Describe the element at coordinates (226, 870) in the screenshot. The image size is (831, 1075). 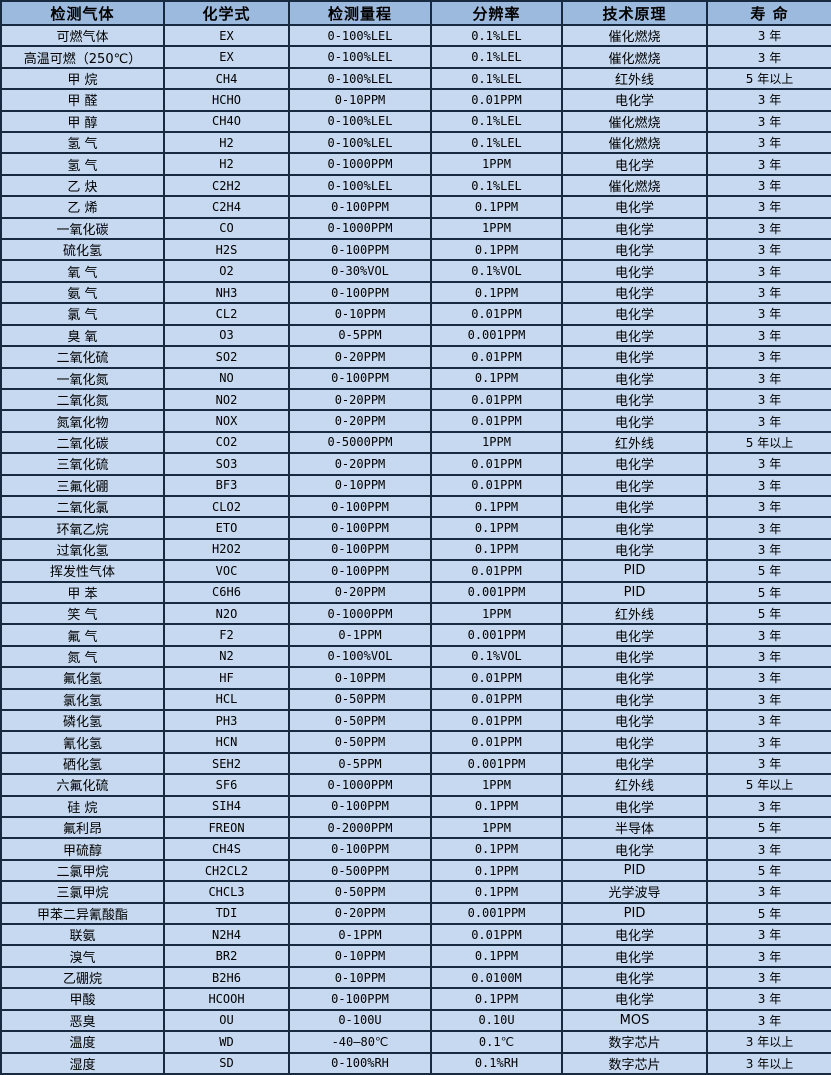
I see `formula-cell: CH2CL2` at that location.